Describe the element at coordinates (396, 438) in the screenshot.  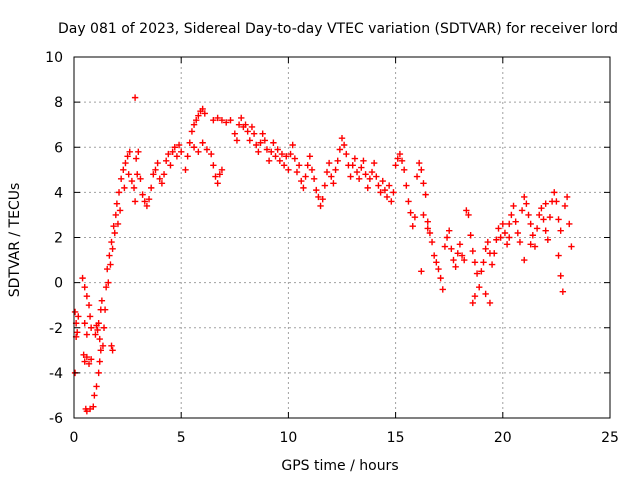
I see `x-tick-label: 15` at that location.